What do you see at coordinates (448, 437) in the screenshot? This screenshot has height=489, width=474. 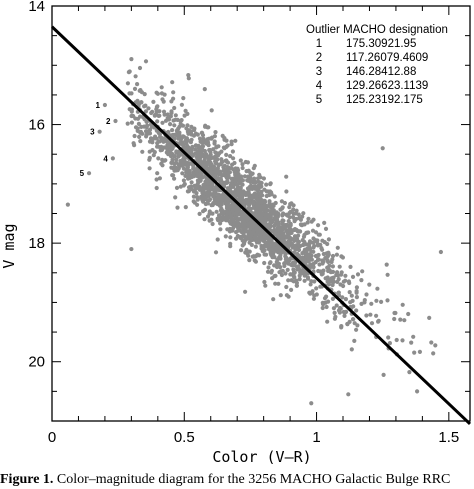 I see `x-tick-label: 1.5` at bounding box center [448, 437].